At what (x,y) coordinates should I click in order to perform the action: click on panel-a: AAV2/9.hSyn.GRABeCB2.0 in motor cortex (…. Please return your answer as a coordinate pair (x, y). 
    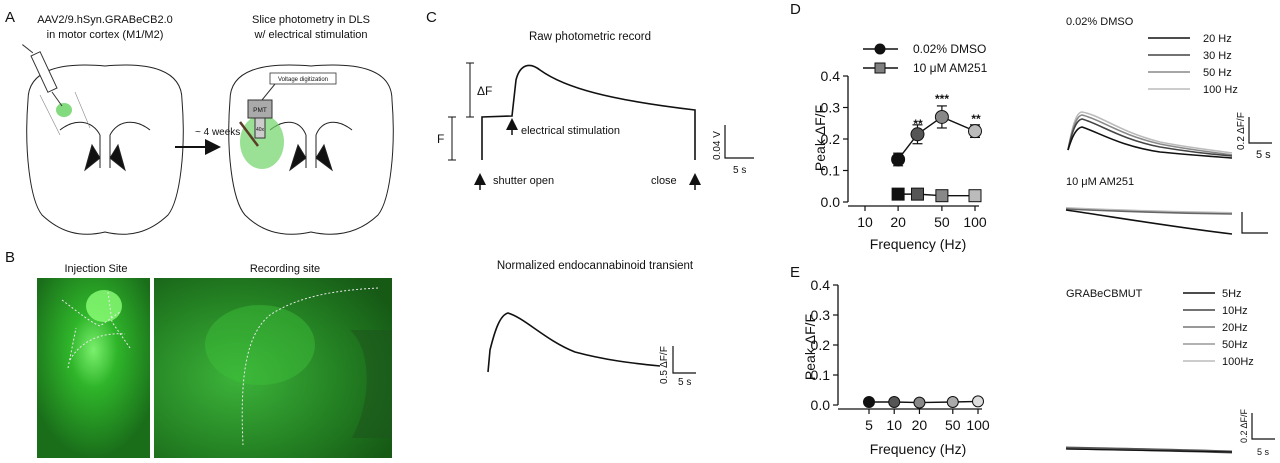
    Looking at the image, I should click on (208, 124).